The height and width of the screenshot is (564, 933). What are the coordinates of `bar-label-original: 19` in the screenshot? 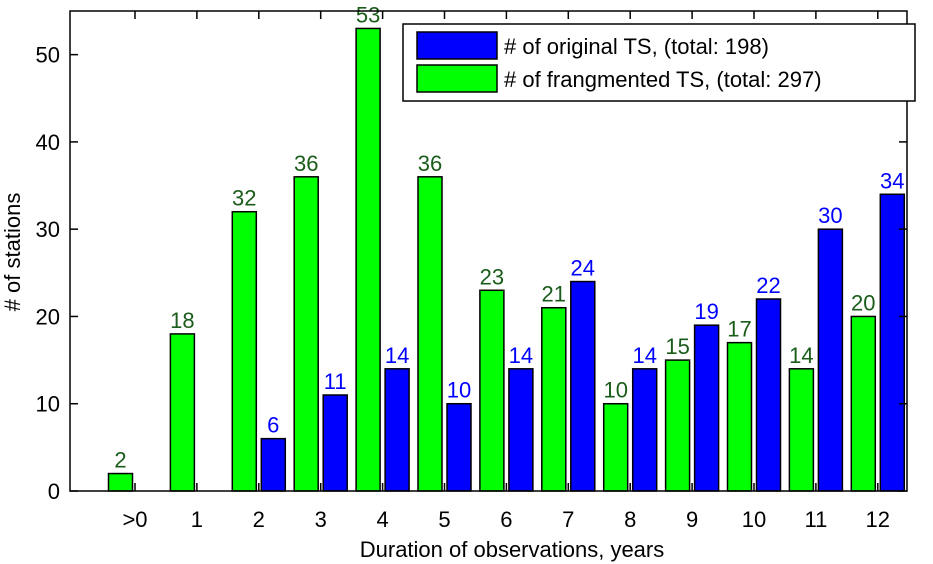 It's located at (706, 311).